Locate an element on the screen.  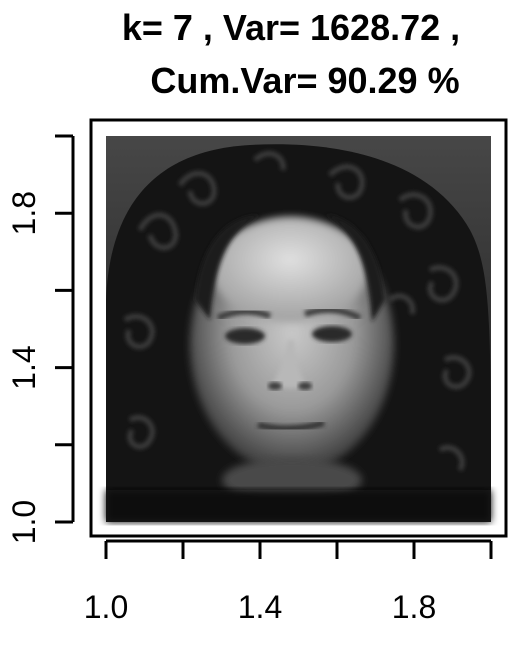
x-tick-label-2: 1.8 is located at coordinates (414, 607).